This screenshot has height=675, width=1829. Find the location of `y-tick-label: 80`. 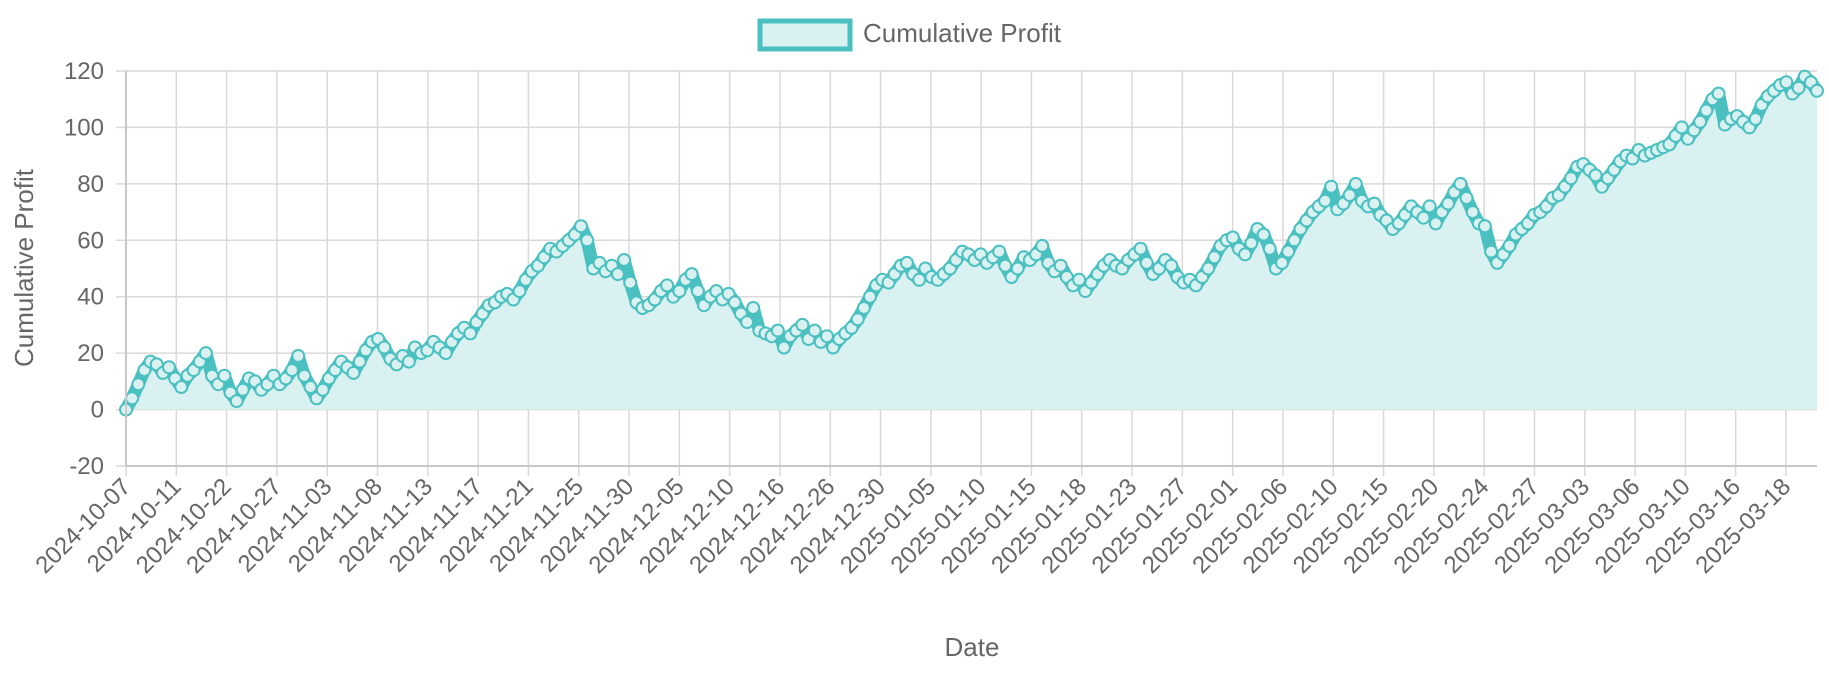

y-tick-label: 80 is located at coordinates (90, 184).